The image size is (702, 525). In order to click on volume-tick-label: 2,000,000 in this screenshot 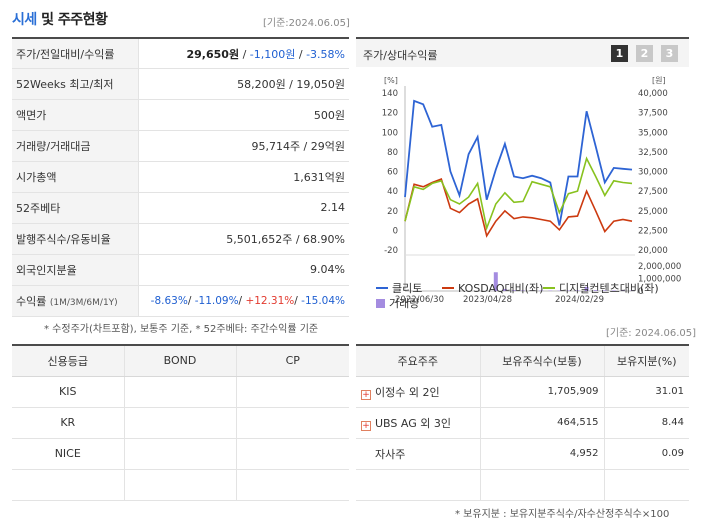, I will do `click(659, 267)`.